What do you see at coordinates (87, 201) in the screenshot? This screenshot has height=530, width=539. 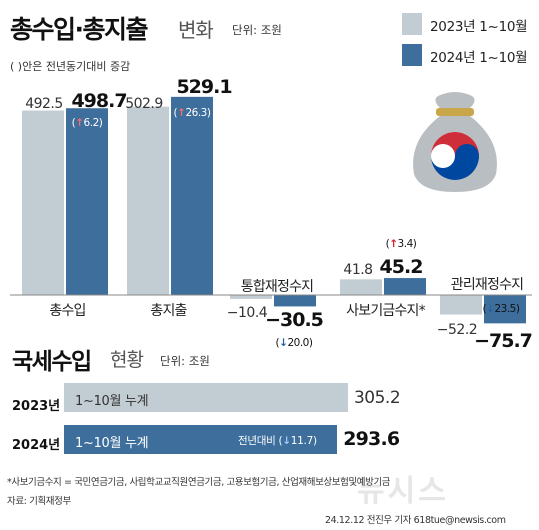 I see `bar-2024-total-revenue` at bounding box center [87, 201].